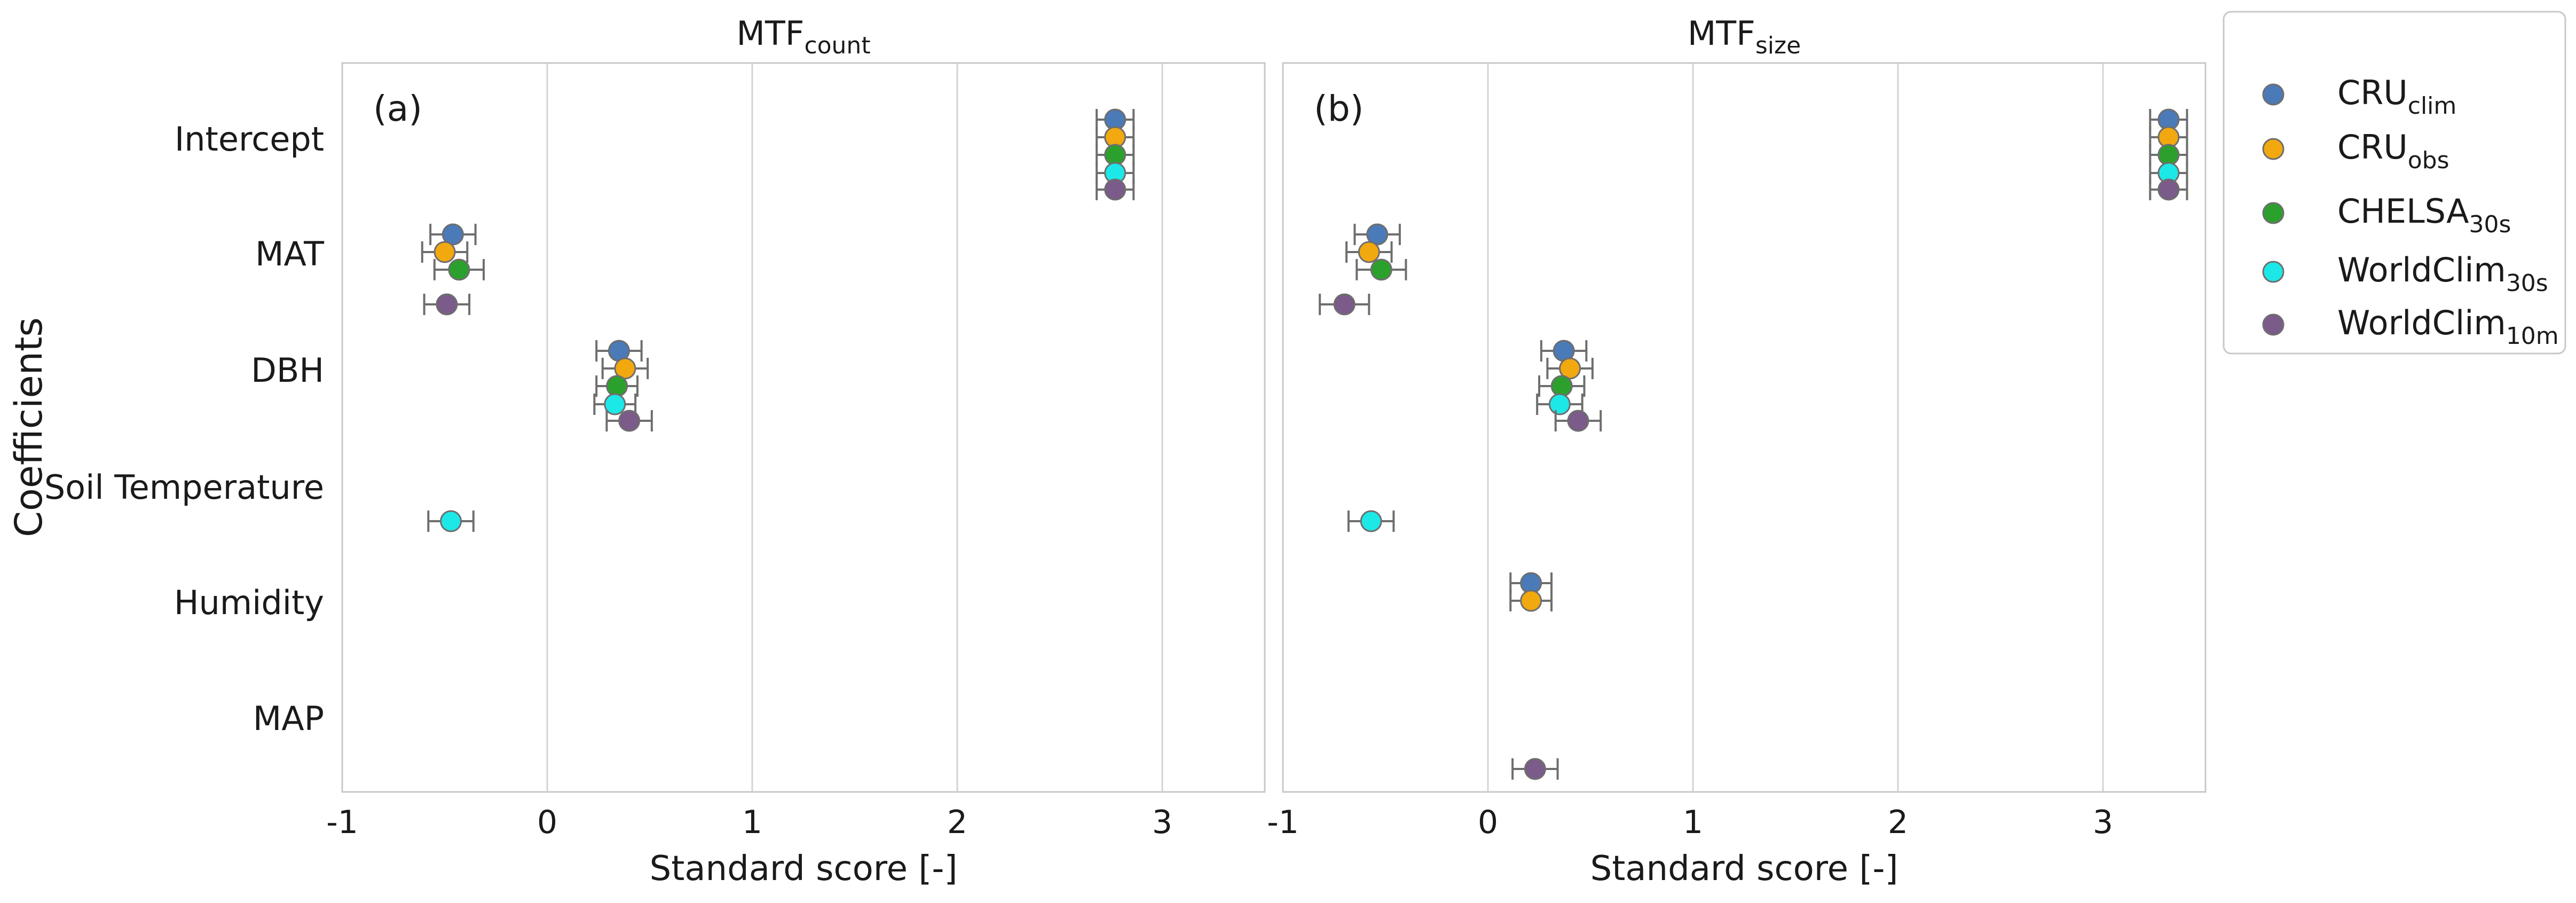 This screenshot has width=2576, height=903. I want to click on point-humidity-cru_obs, so click(1531, 601).